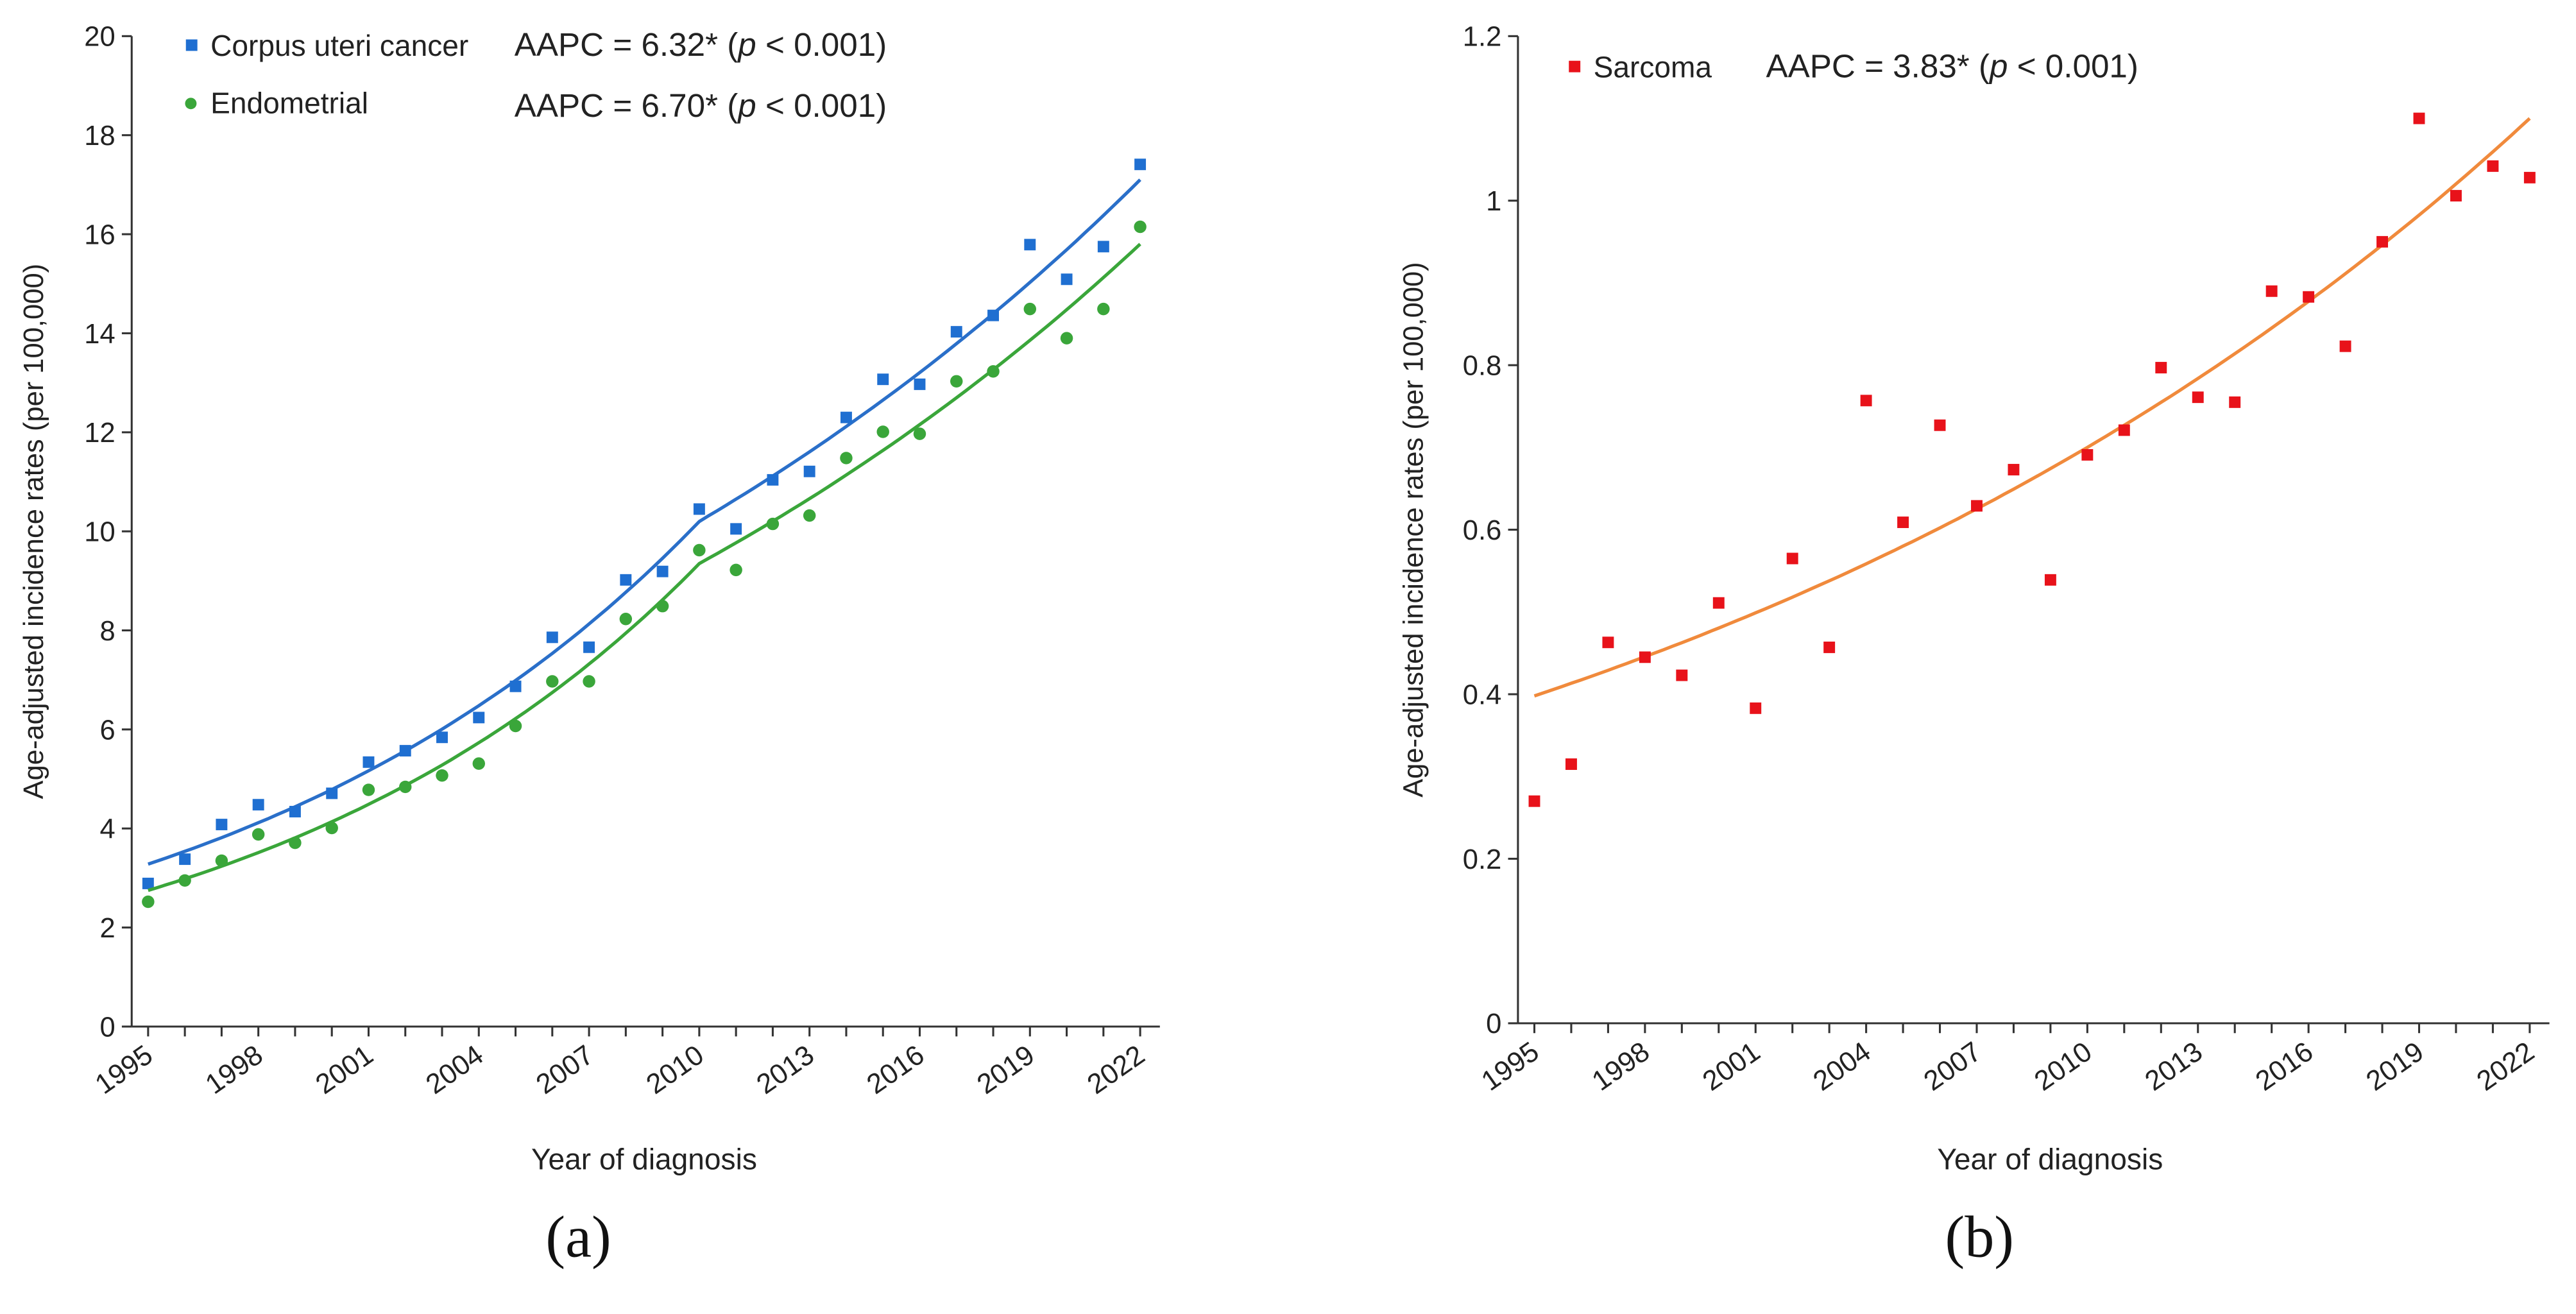 The width and height of the screenshot is (2576, 1314). I want to click on y-tick-label: 10, so click(99, 532).